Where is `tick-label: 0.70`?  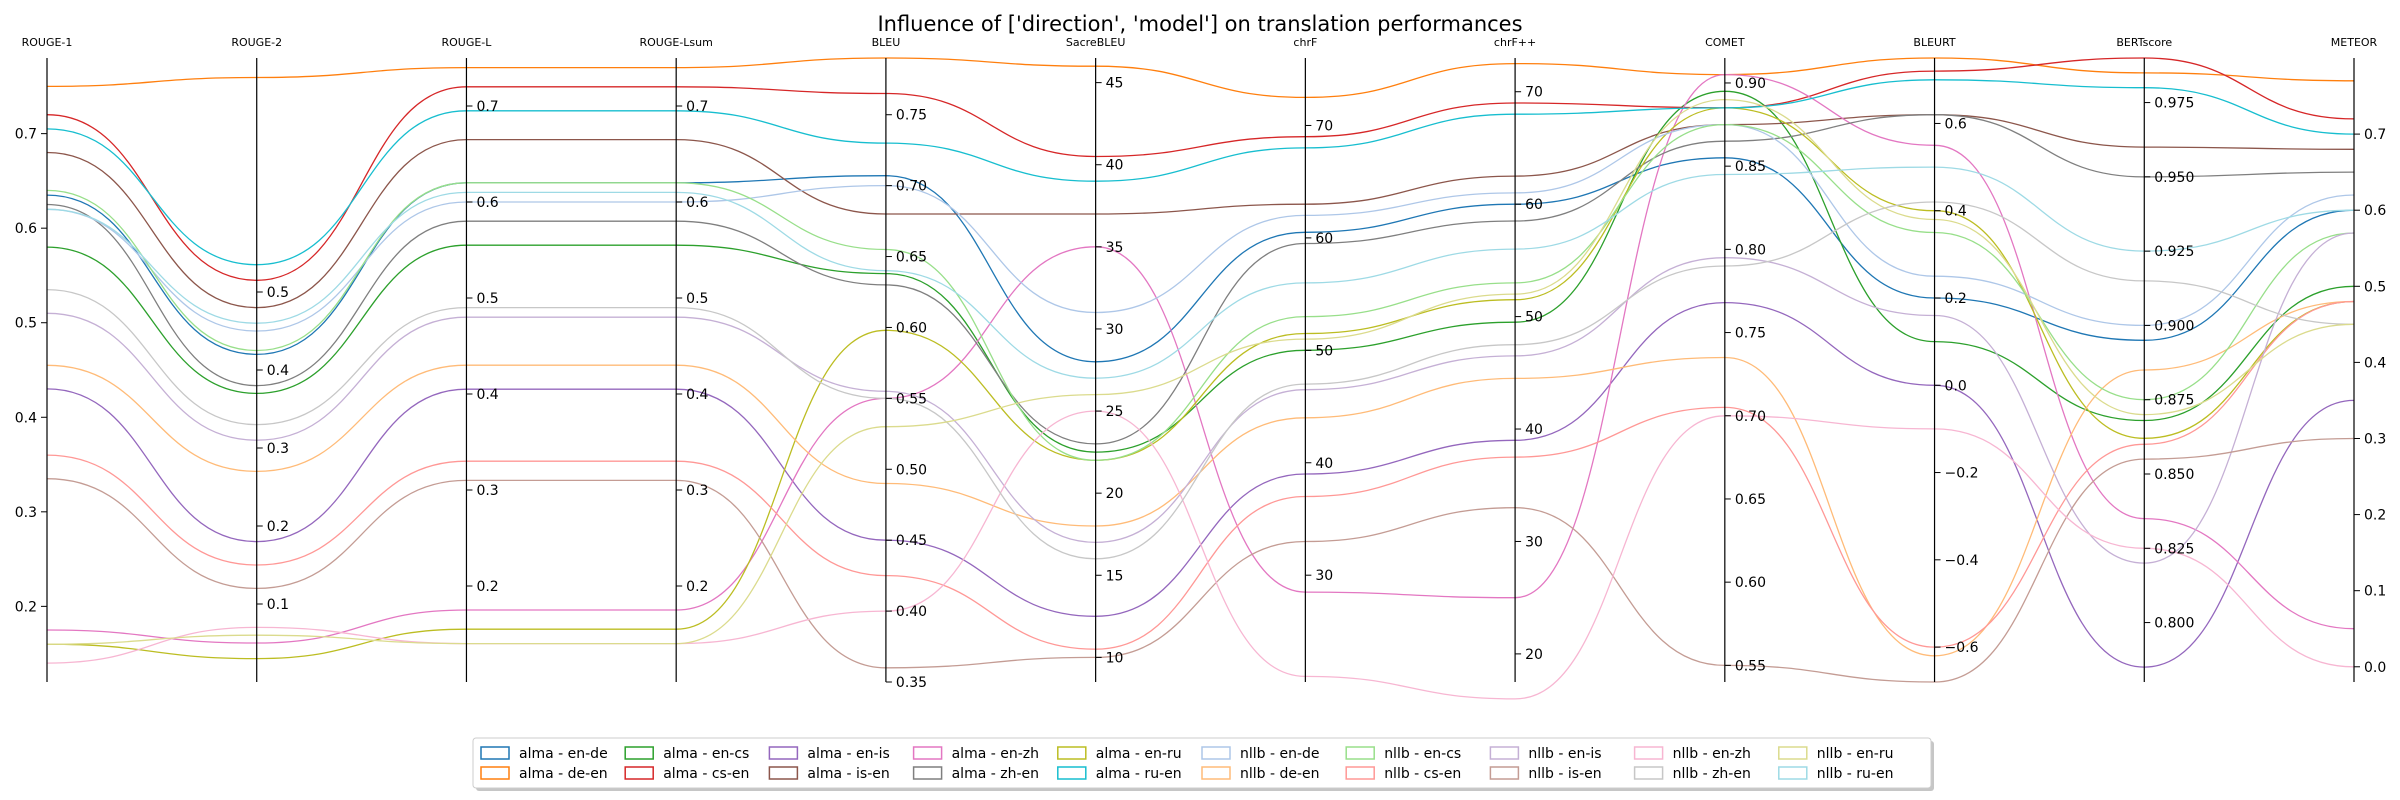
tick-label: 0.70 is located at coordinates (1750, 417).